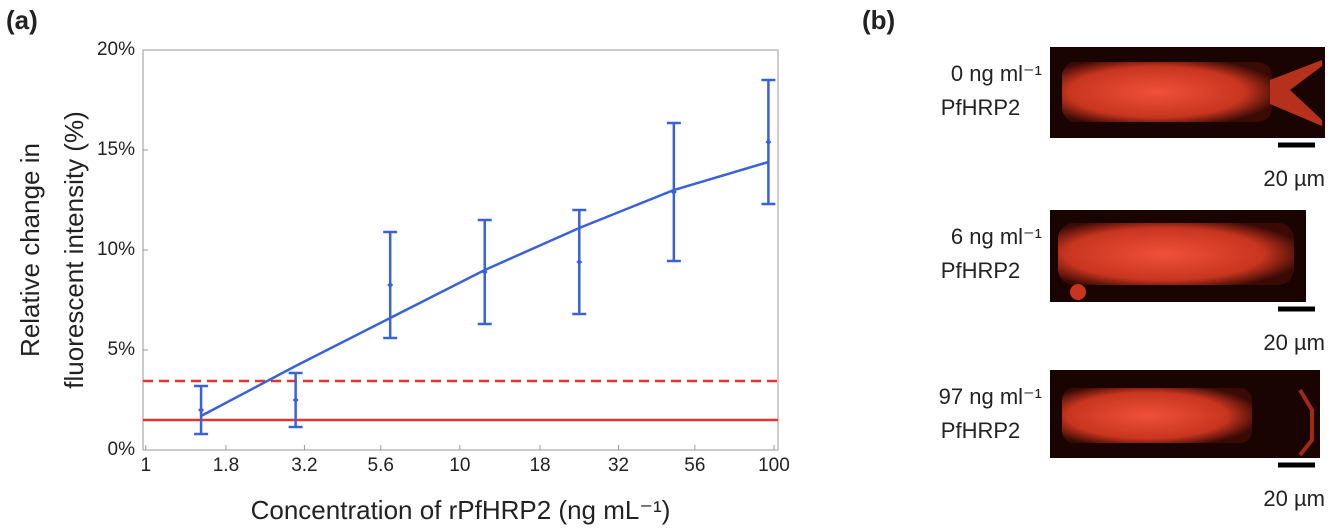 This screenshot has width=1334, height=530. I want to click on x-tick-label: 56, so click(694, 465).